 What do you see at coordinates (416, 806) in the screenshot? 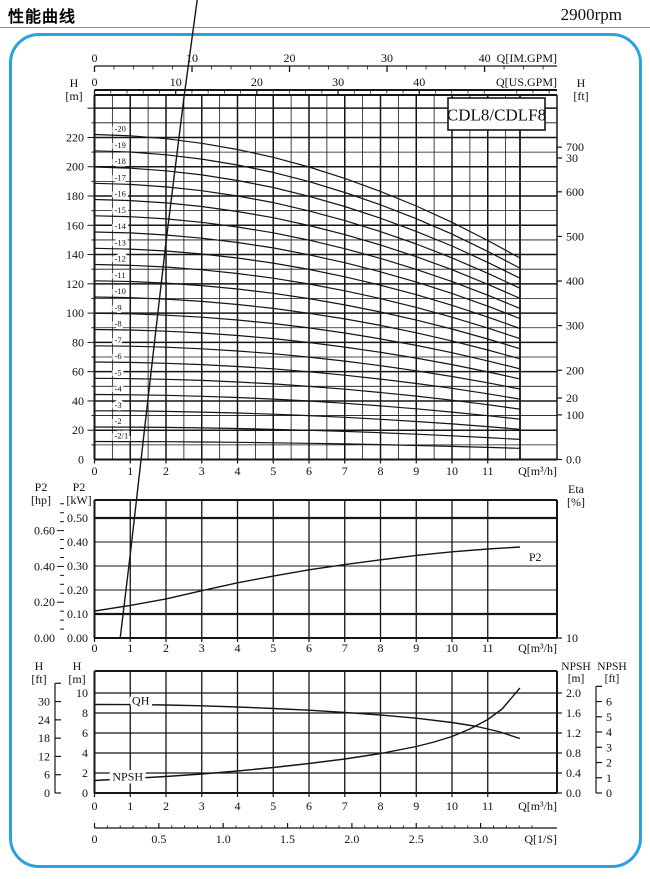
I see `tick-label: 9` at bounding box center [416, 806].